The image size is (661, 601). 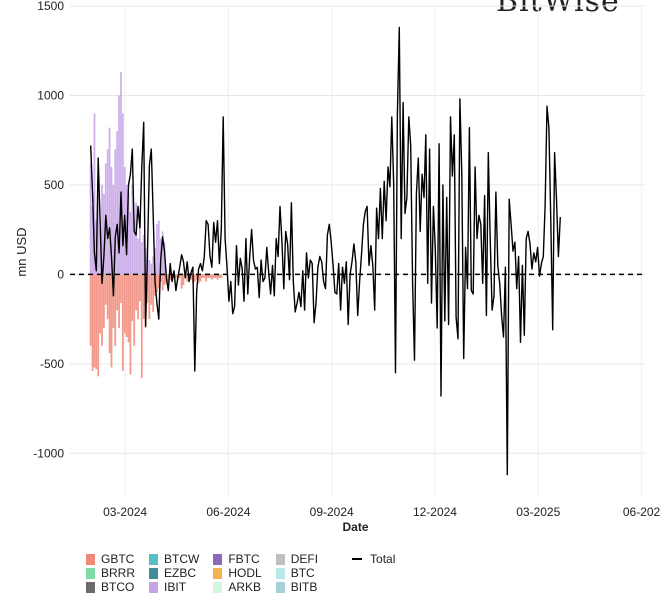 What do you see at coordinates (50, 95) in the screenshot?
I see `y-tick-label: 1000` at bounding box center [50, 95].